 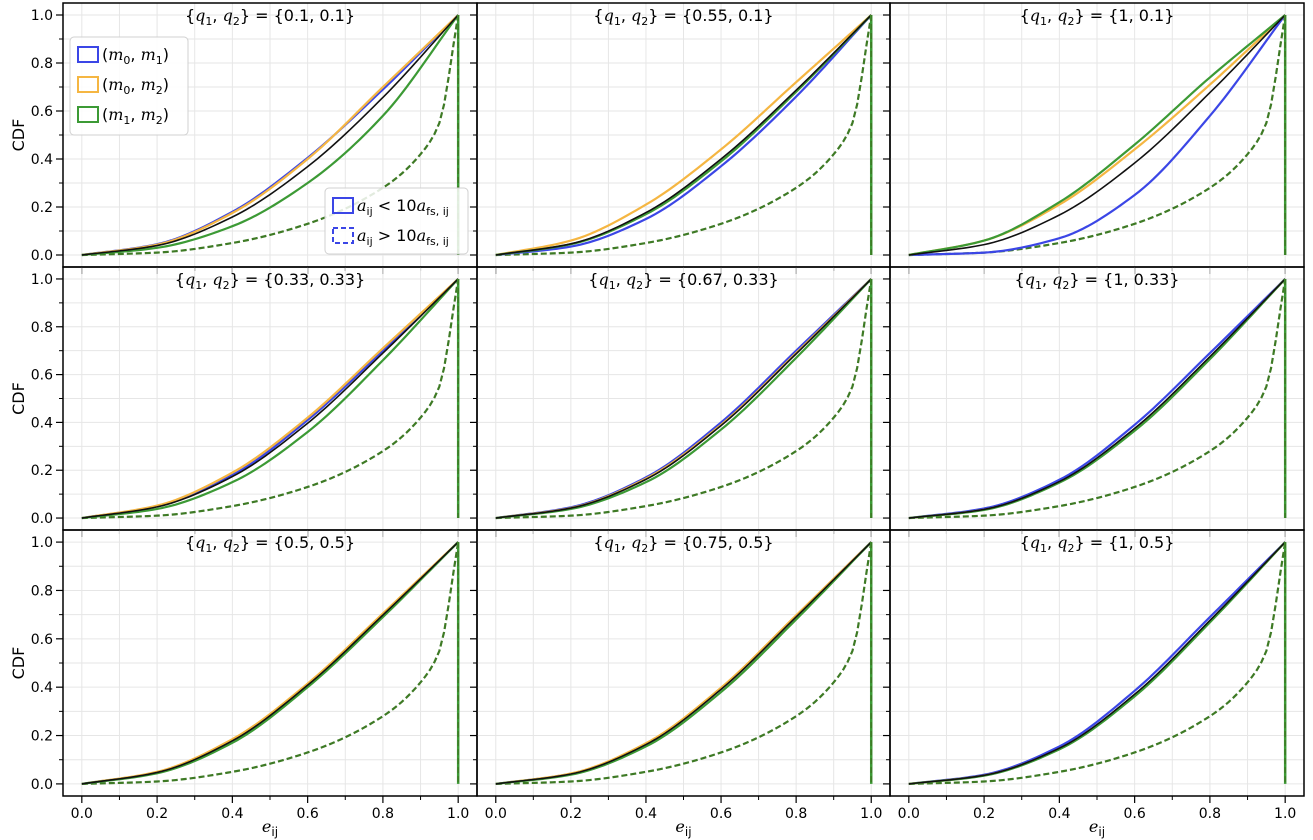 What do you see at coordinates (1097, 281) in the screenshot?
I see `panel-title: {q1, q2} = {1, 0.33}` at bounding box center [1097, 281].